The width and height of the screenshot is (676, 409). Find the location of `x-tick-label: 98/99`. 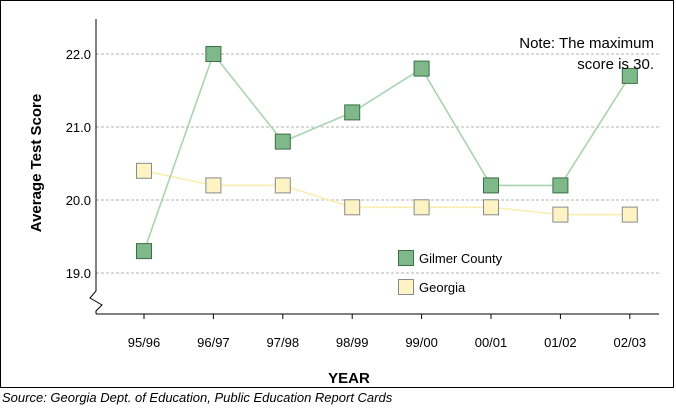

x-tick-label: 98/99 is located at coordinates (352, 342).